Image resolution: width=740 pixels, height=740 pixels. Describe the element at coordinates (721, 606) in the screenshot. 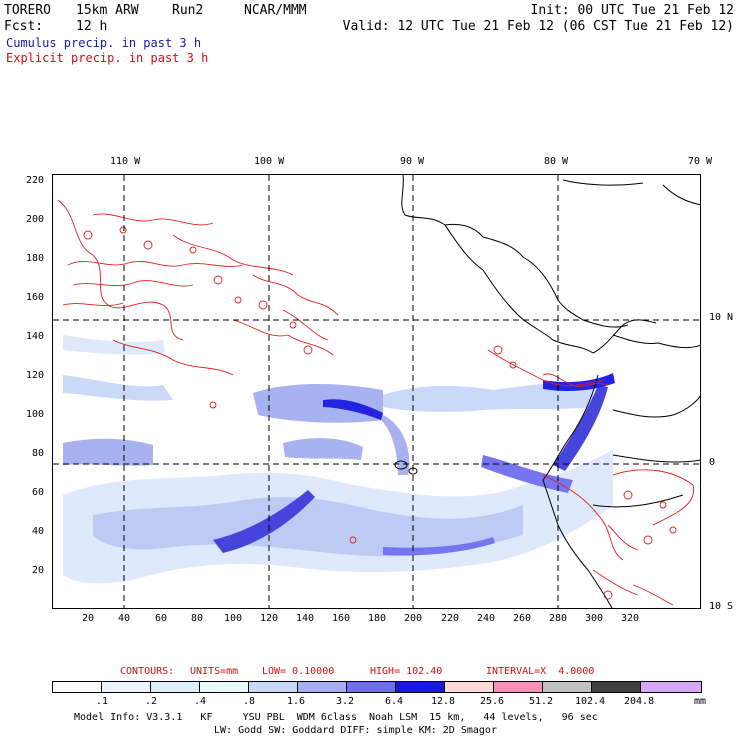

I see `lat-label-10s: 10 S` at that location.